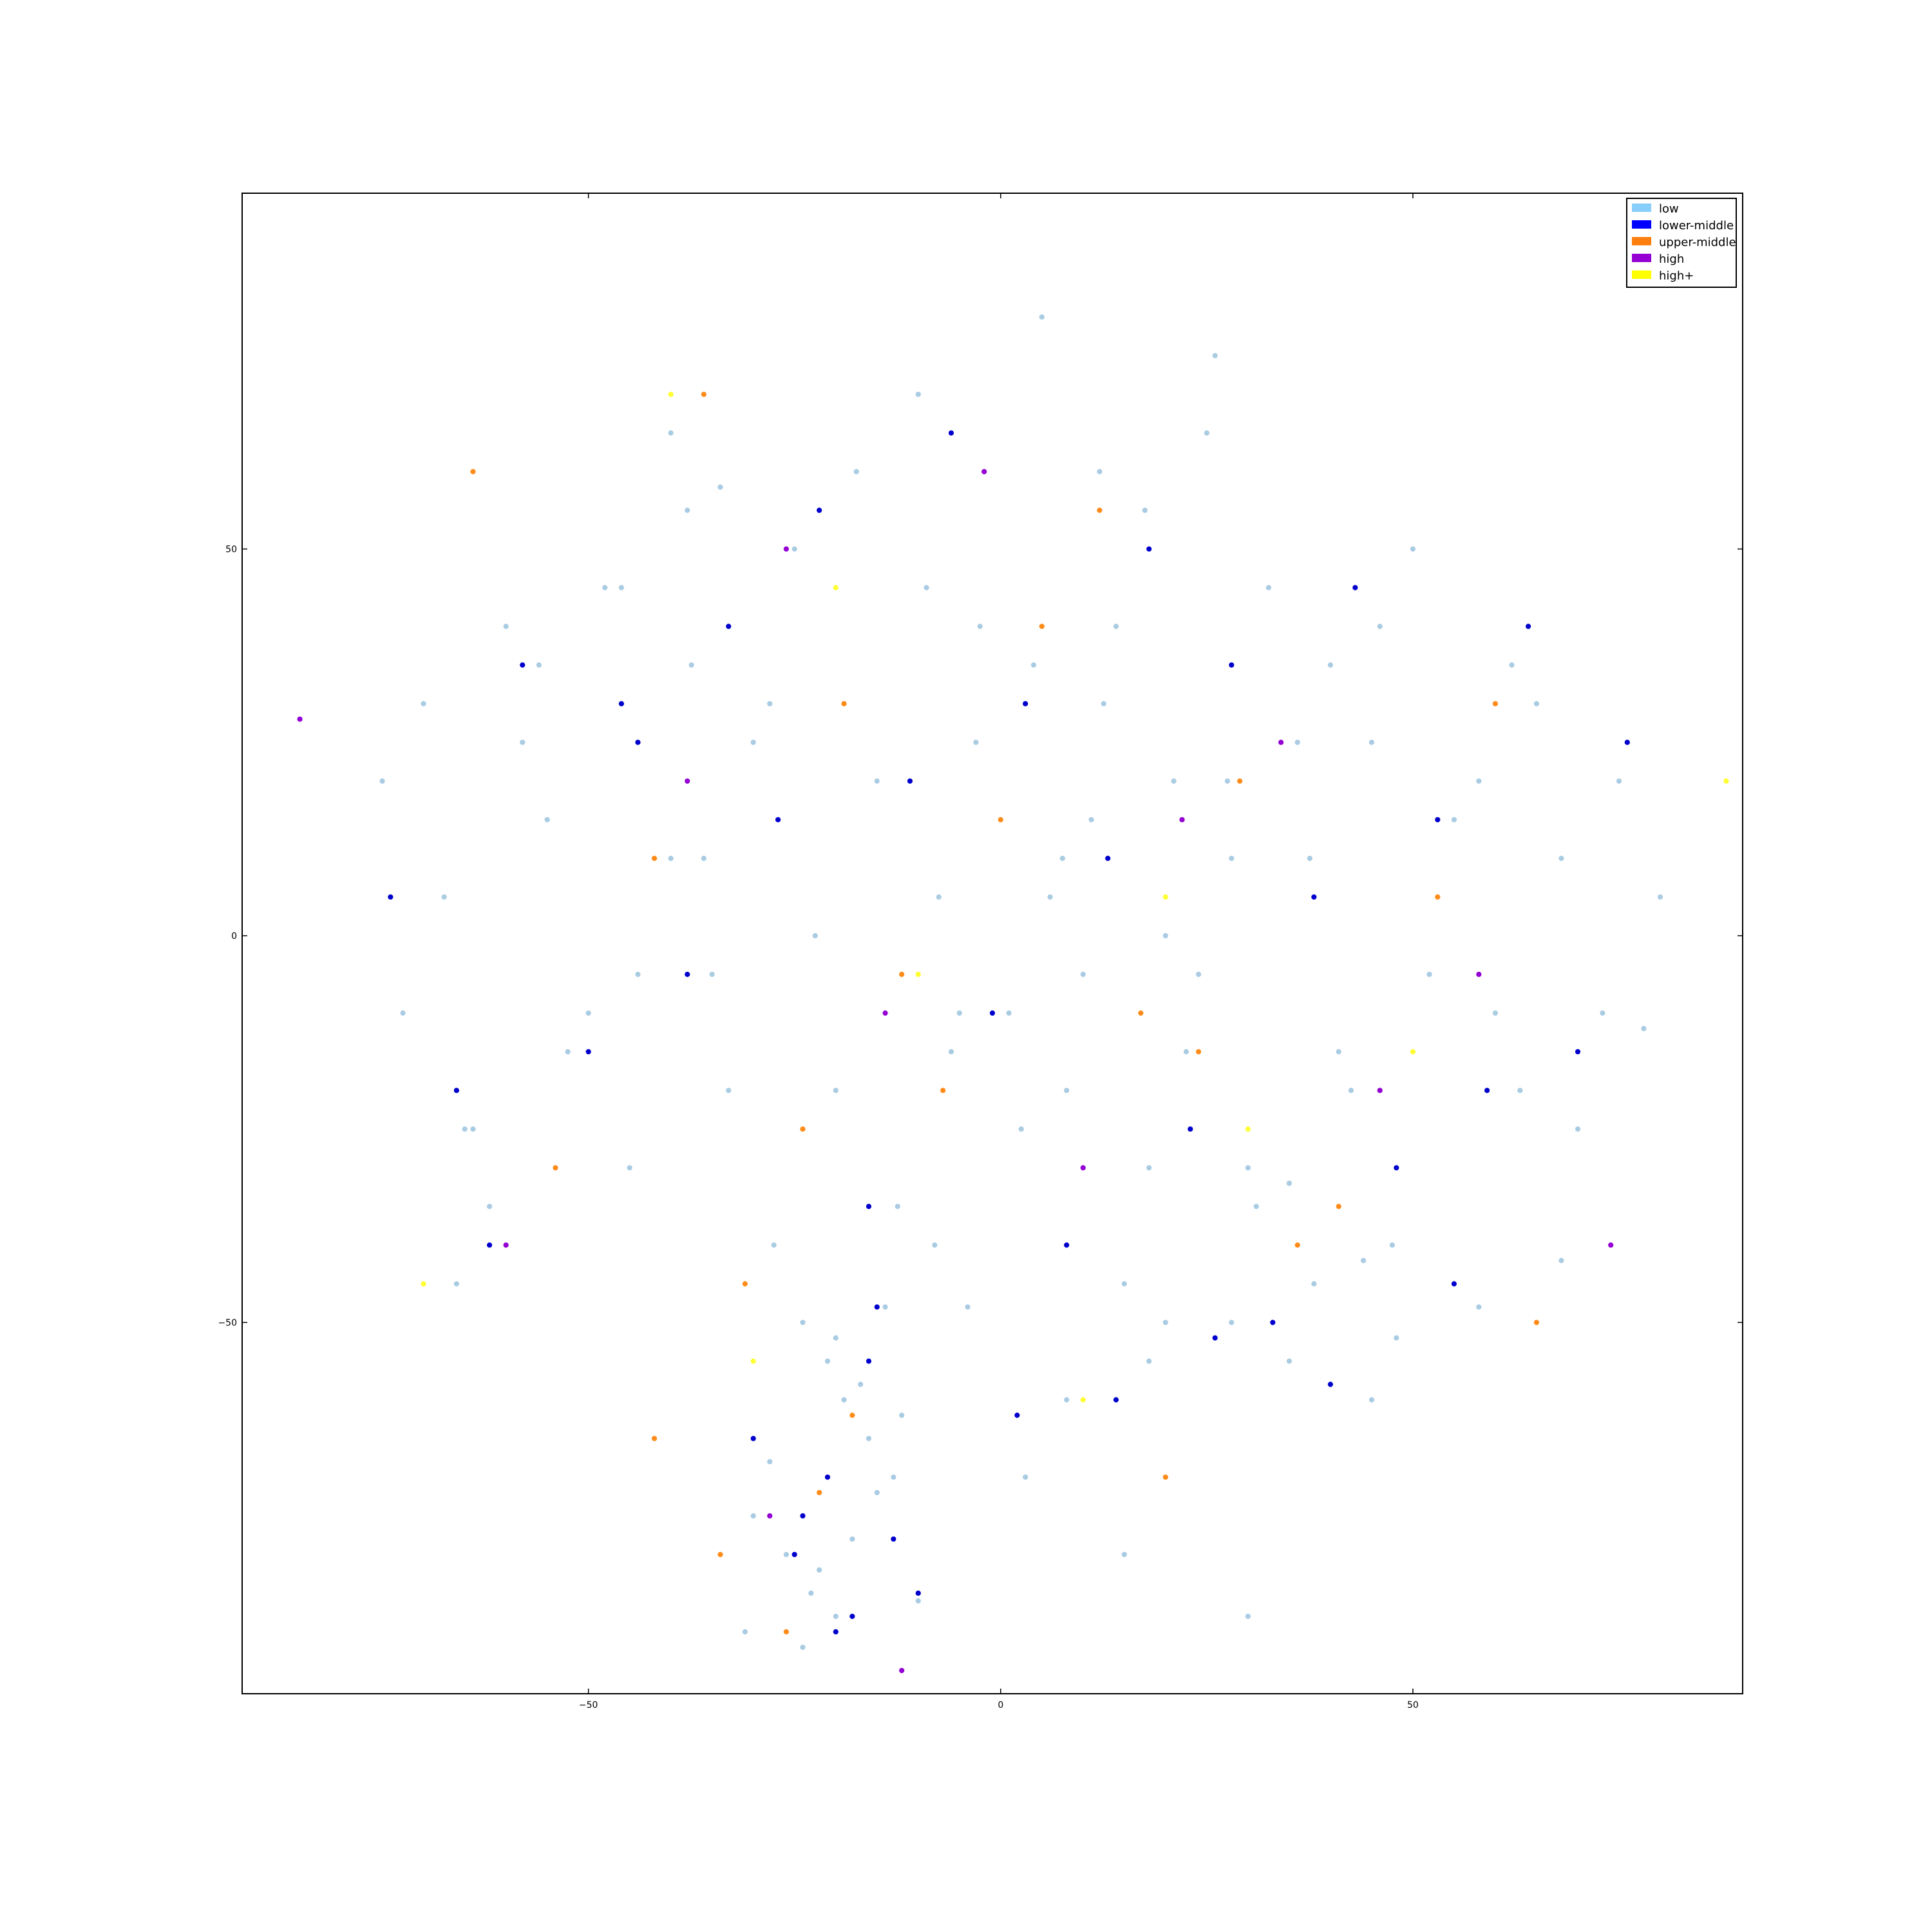 This screenshot has height=1932, width=1932. What do you see at coordinates (588, 951) in the screenshot?
I see `x-tick-0: −50` at bounding box center [588, 951].